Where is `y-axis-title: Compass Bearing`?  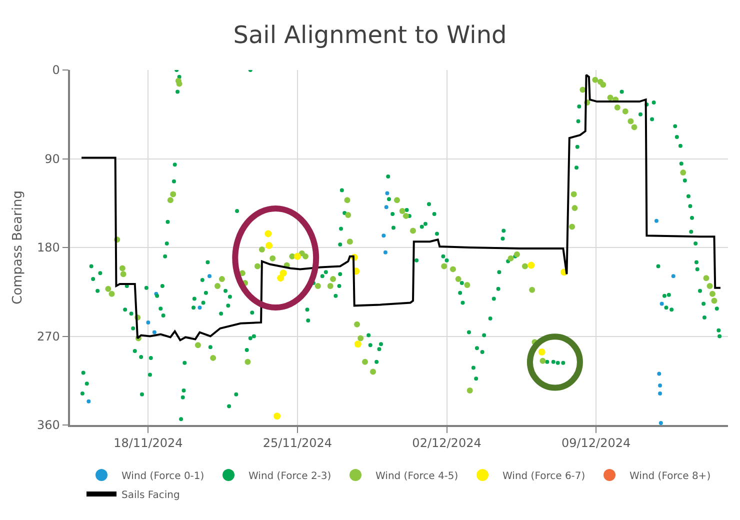
y-axis-title: Compass Bearing is located at coordinates (18, 247).